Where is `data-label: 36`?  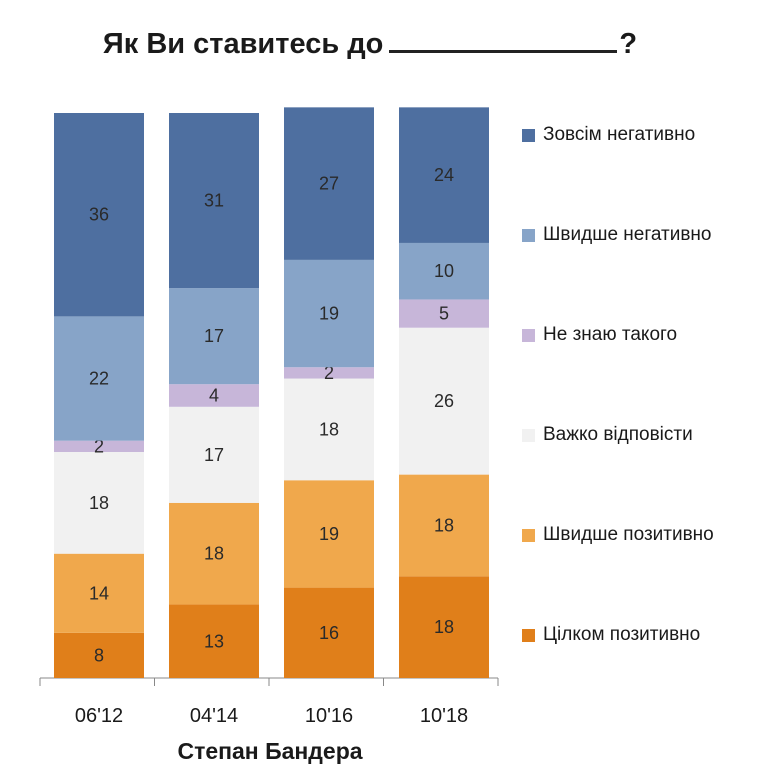 data-label: 36 is located at coordinates (99, 215).